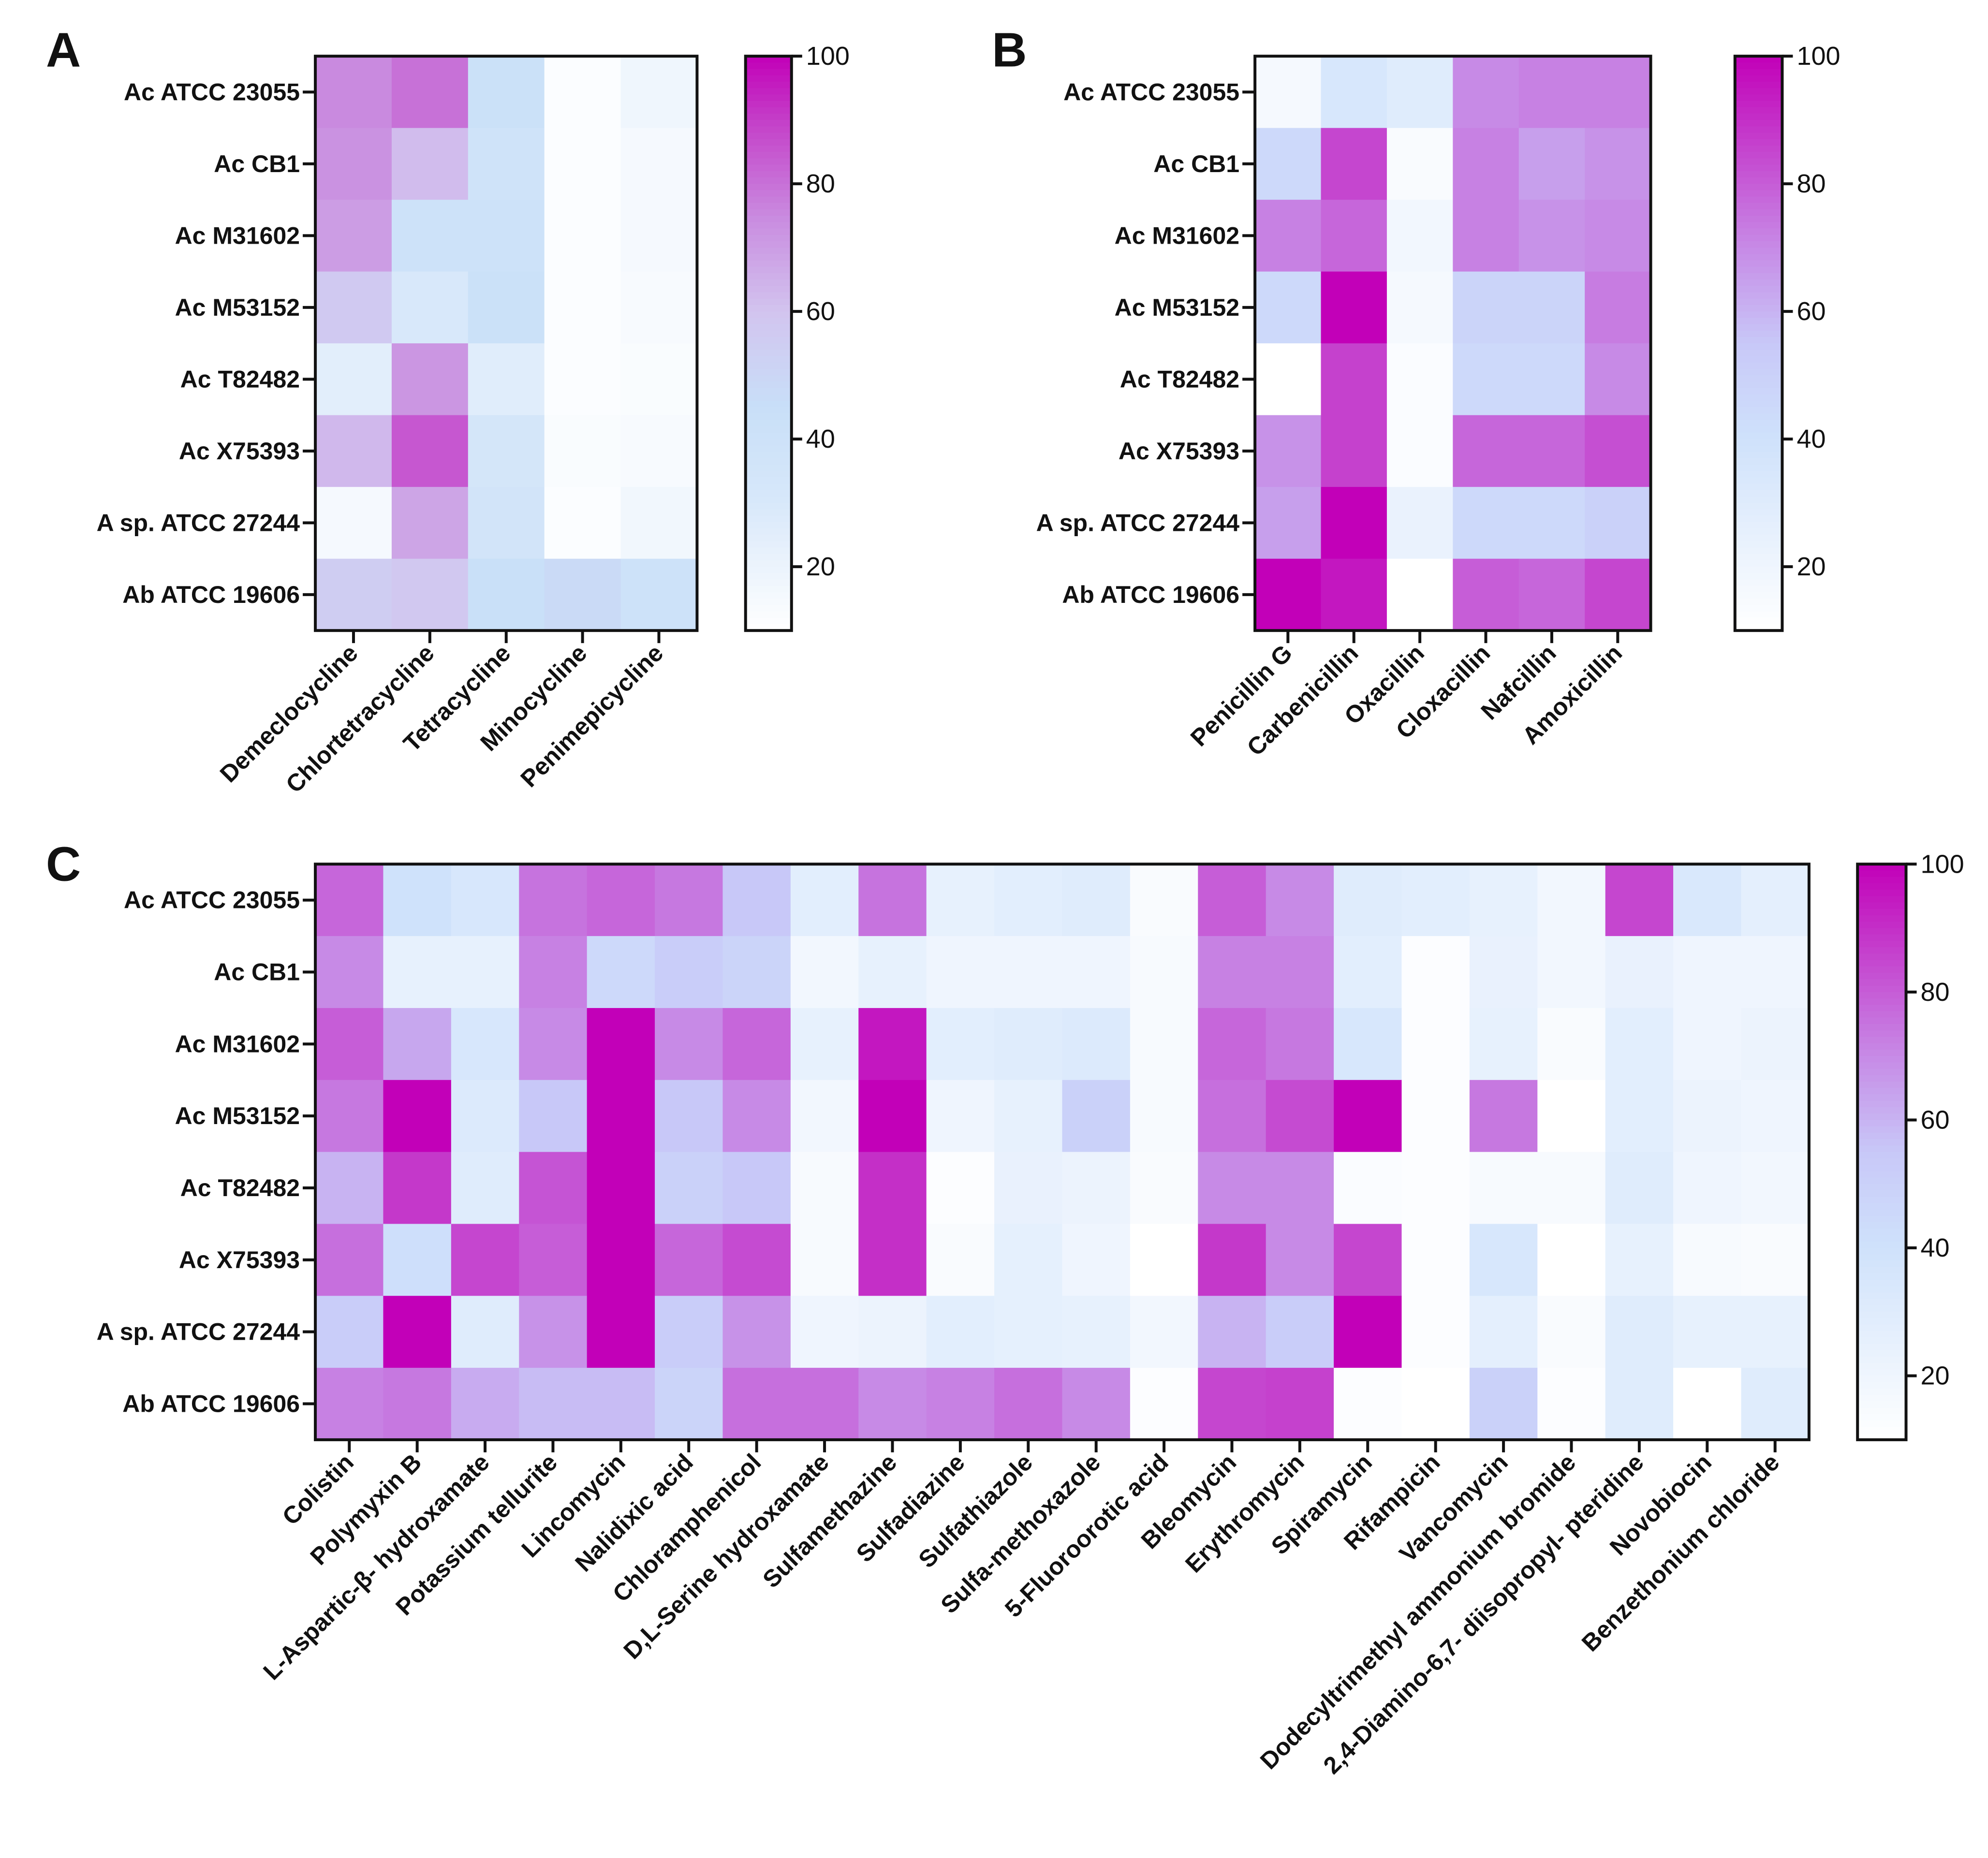 The width and height of the screenshot is (1988, 1858). I want to click on column-label: 2,4-Diamino-6,7- diisopropyl- pteridine, so click(1483, 1614).